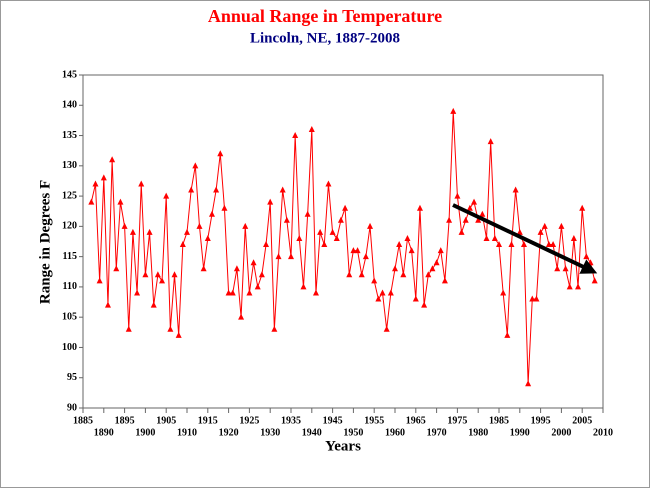 This screenshot has height=488, width=650. I want to click on x-tick-label: 1885, so click(83, 420).